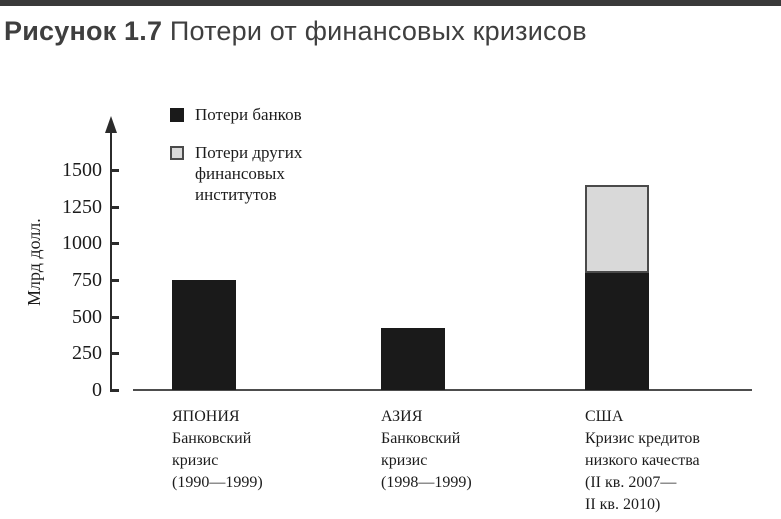  What do you see at coordinates (82, 206) in the screenshot?
I see `y-tick-label: 1250` at bounding box center [82, 206].